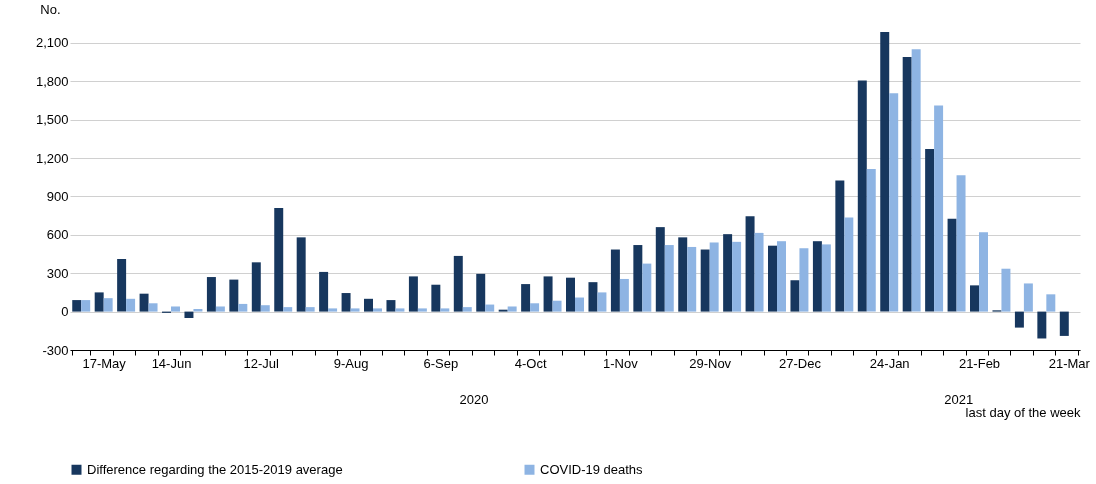  Describe the element at coordinates (57, 273) in the screenshot. I see `y-tick-label: 300` at that location.